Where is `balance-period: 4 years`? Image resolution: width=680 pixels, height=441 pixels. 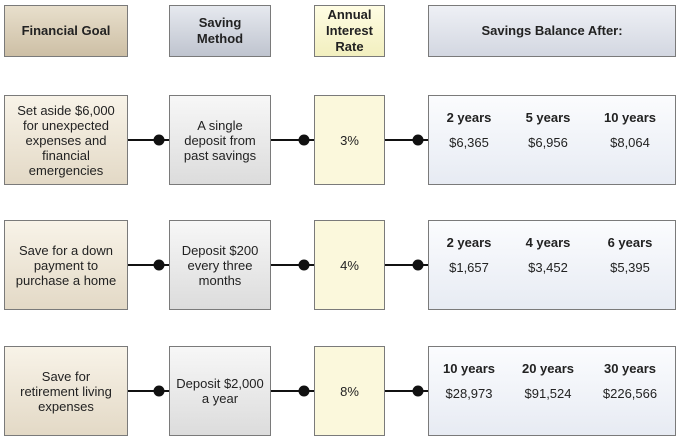
balance-period: 4 years is located at coordinates (548, 242).